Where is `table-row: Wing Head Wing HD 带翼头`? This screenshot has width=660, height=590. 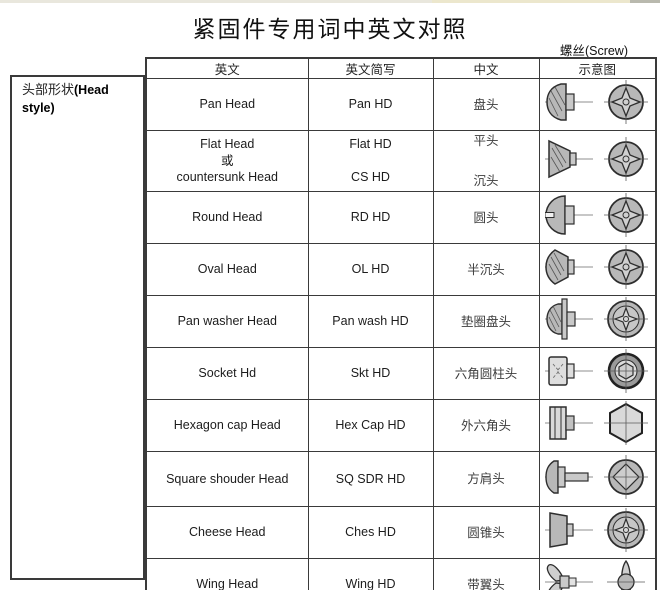
table-row: Wing Head Wing HD 带翼头 is located at coordinates (401, 574).